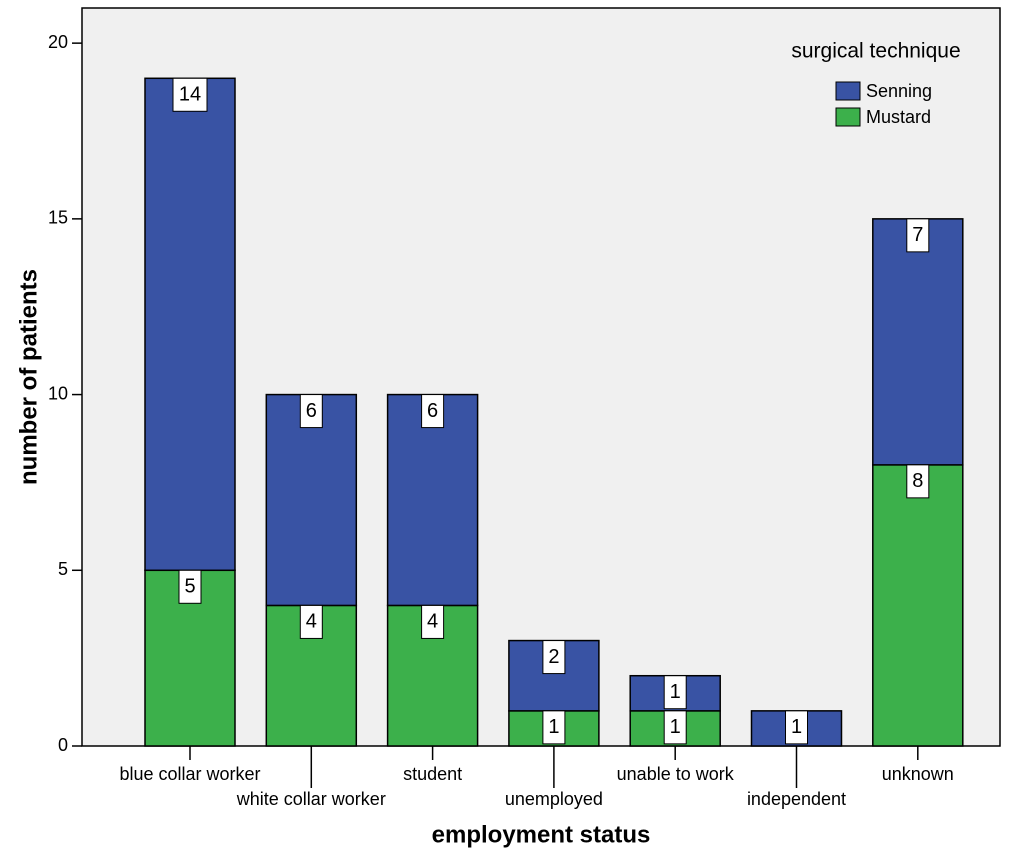  I want to click on x-tick-label: independent, so click(796, 799).